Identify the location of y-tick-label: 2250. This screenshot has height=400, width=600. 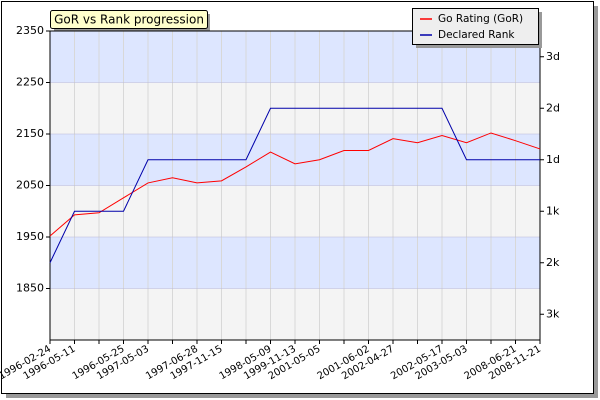
(30, 82).